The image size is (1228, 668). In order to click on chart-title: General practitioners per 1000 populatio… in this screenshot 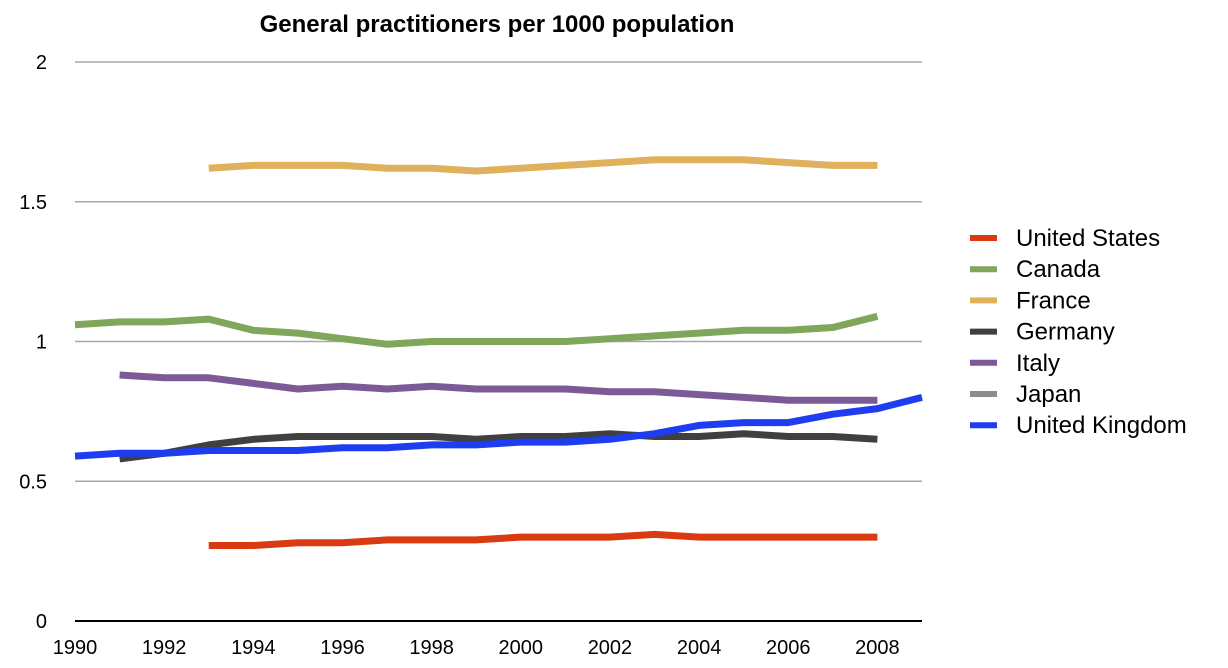, I will do `click(497, 24)`.